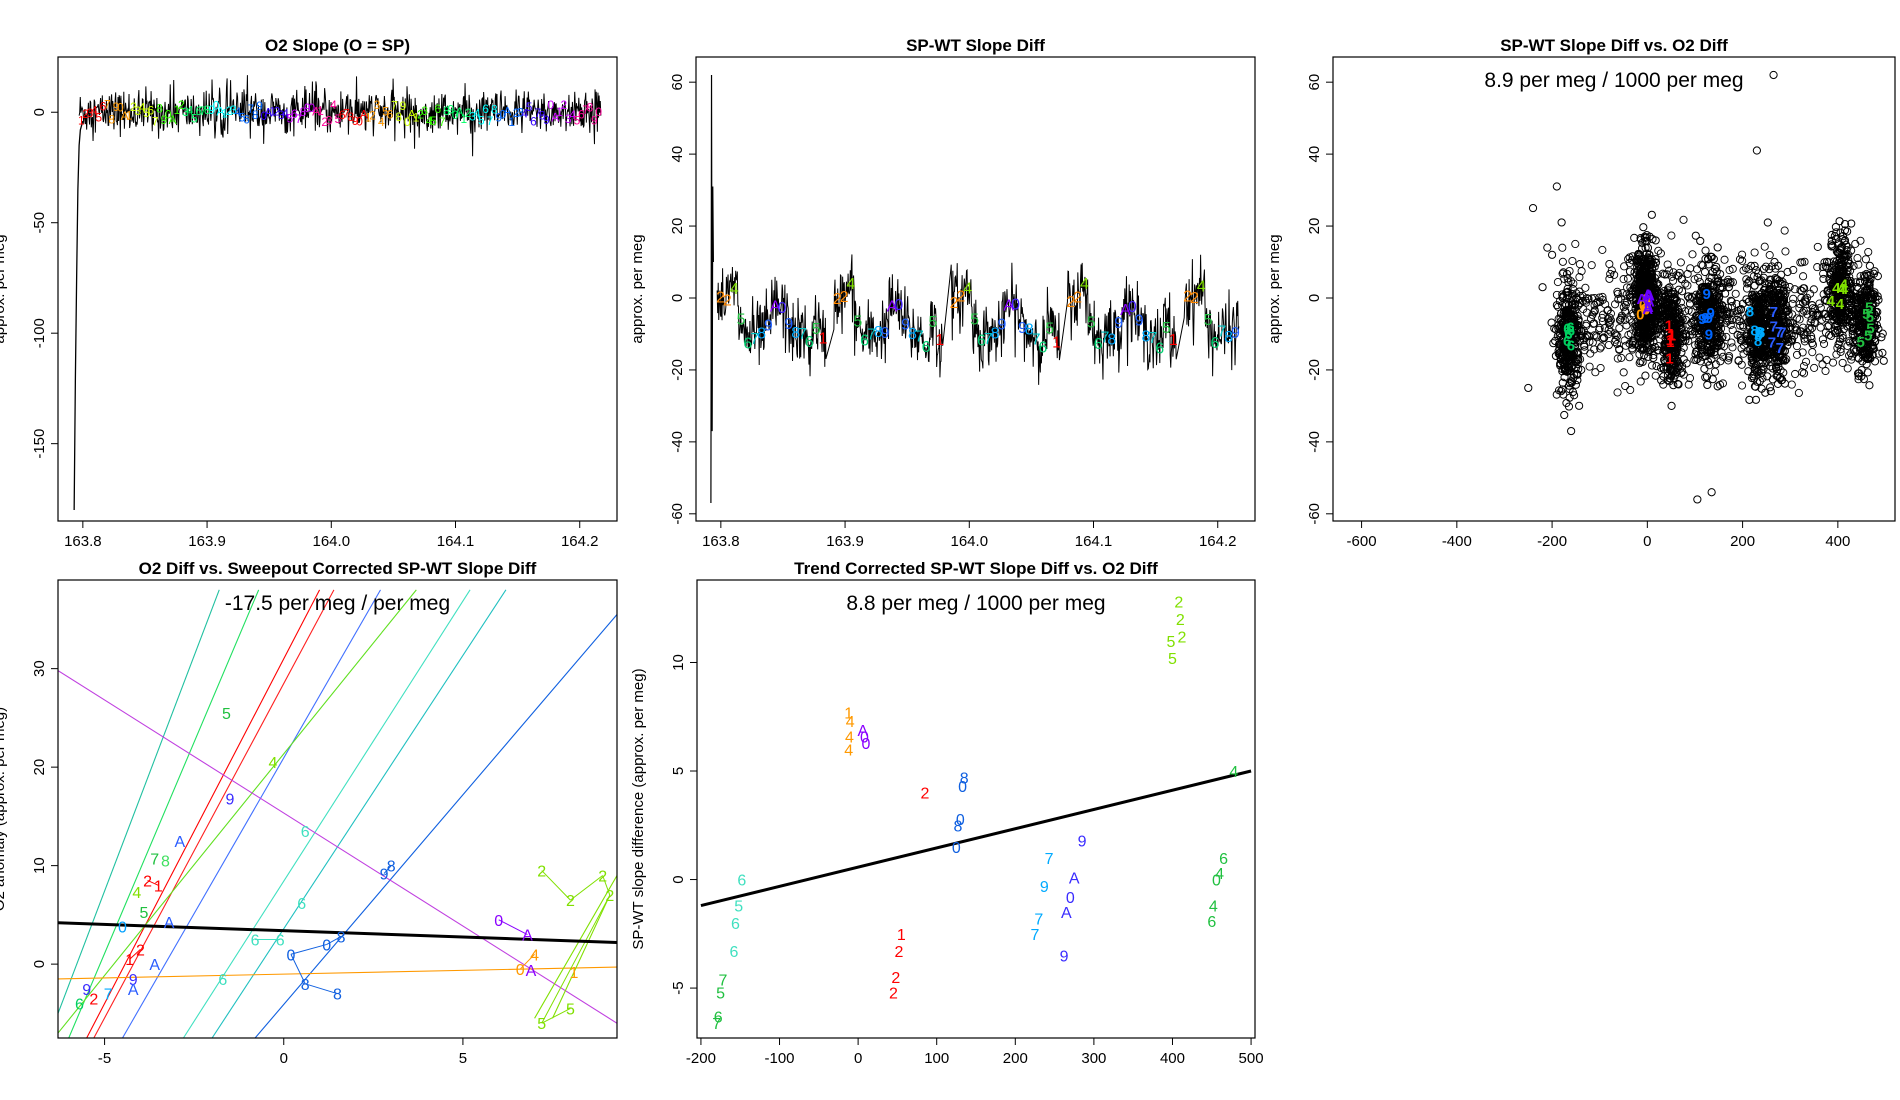 Image resolution: width=1900 pixels, height=1100 pixels. What do you see at coordinates (1094, 541) in the screenshot?
I see `x-tick-label: 164.1` at bounding box center [1094, 541].